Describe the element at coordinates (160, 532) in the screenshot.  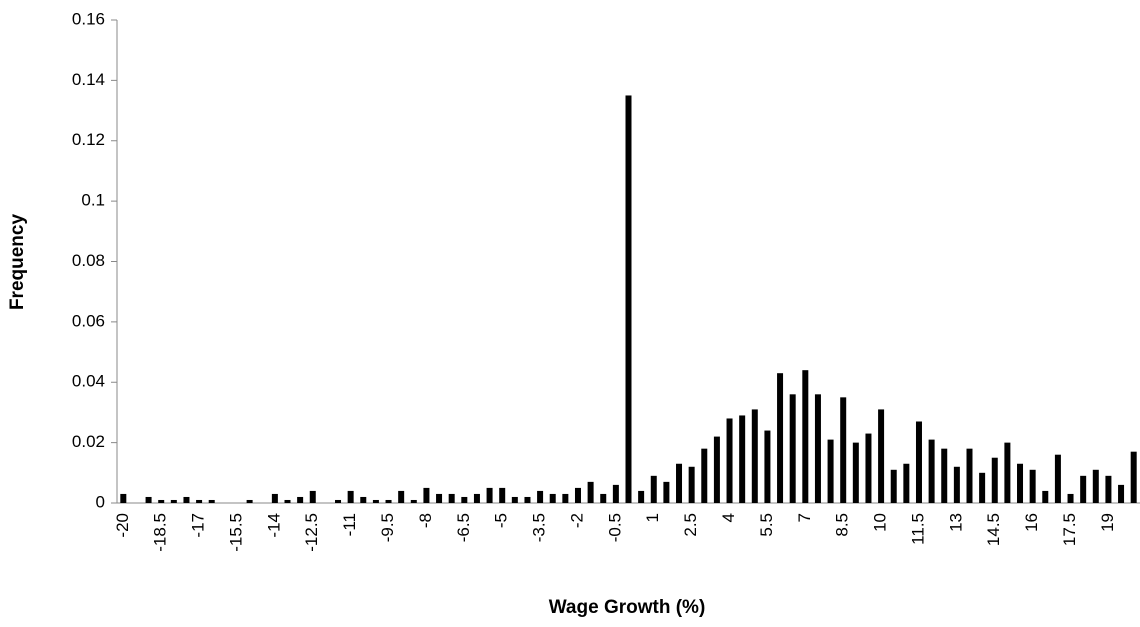
I see `x-tick-label: -18.5` at that location.